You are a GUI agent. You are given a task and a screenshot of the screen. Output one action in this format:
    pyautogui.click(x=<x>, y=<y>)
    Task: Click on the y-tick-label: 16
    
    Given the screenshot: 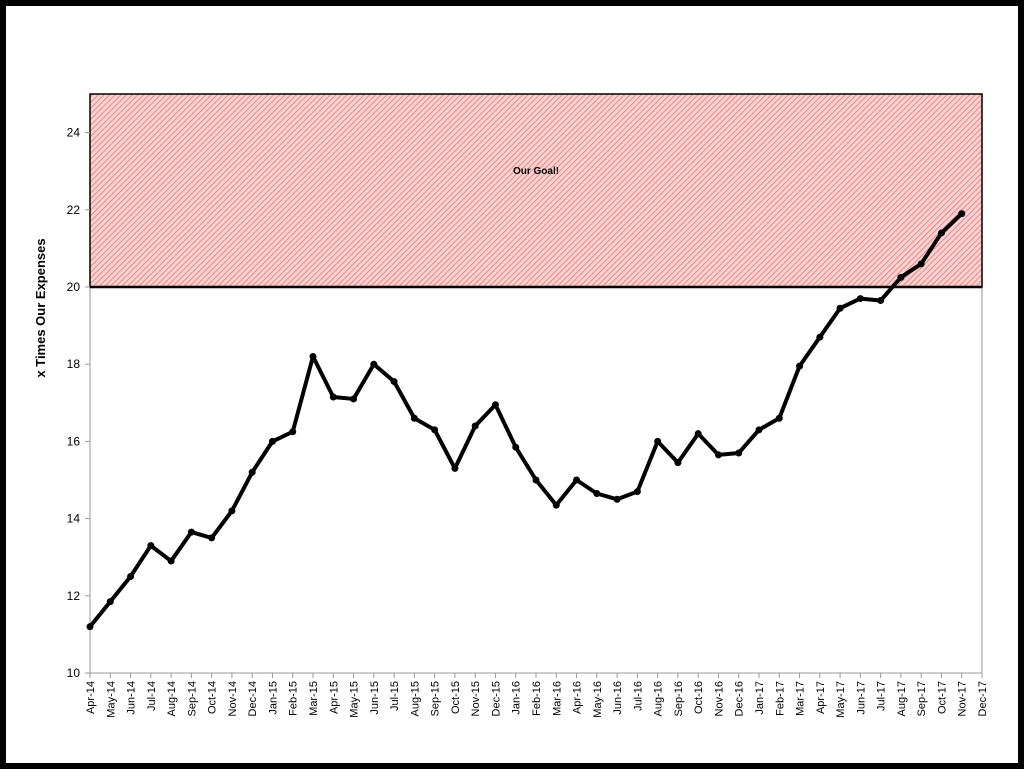 What is the action you would take?
    pyautogui.click(x=74, y=441)
    